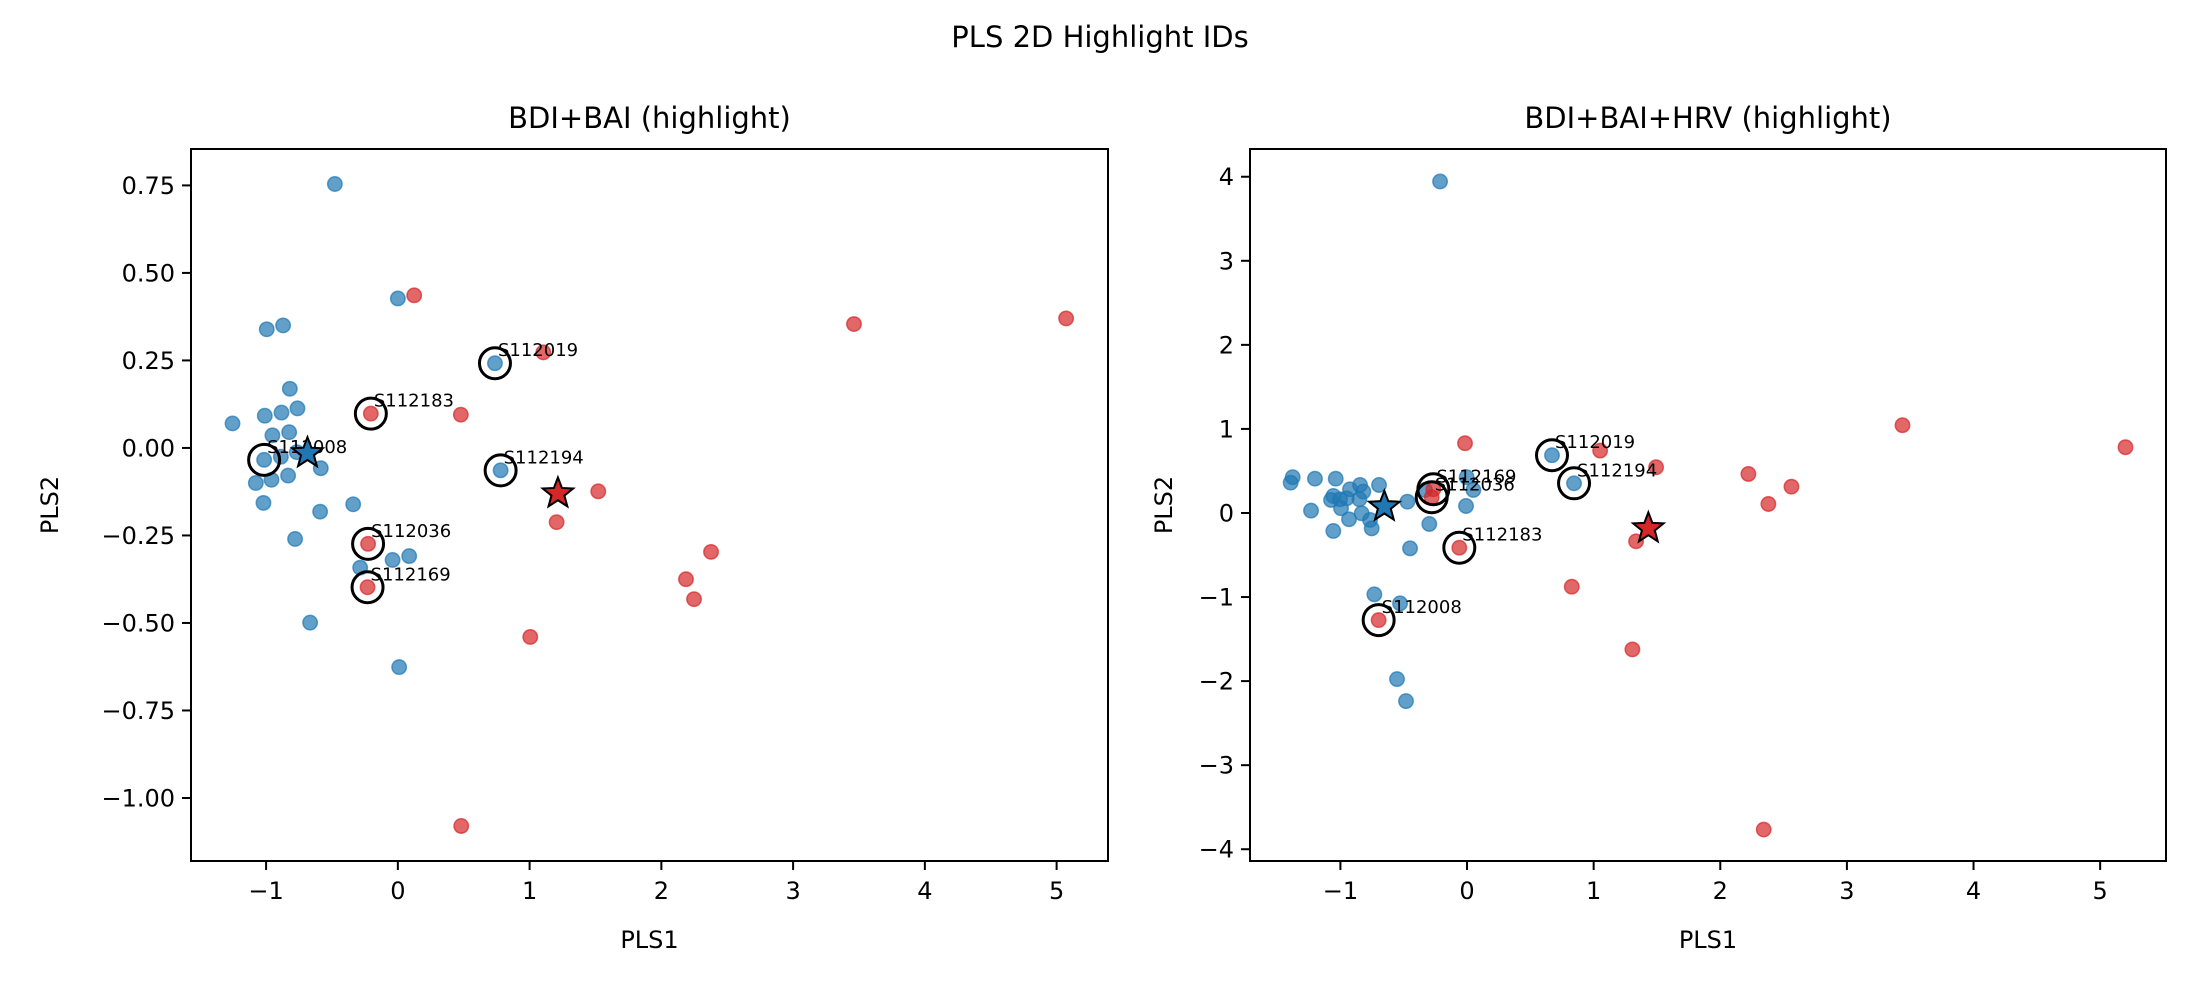  Describe the element at coordinates (1056, 891) in the screenshot. I see `x-tick-label: 5` at that location.